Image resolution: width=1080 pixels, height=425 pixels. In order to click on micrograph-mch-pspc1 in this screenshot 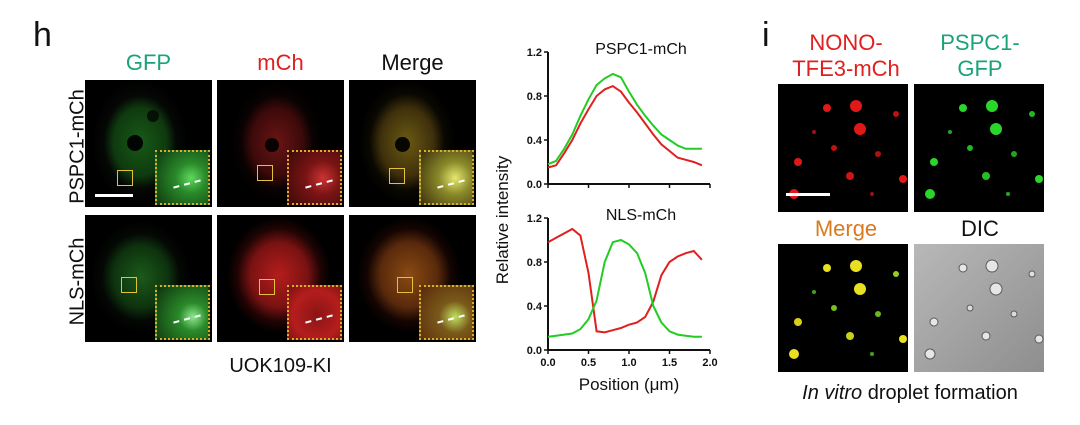, I will do `click(280, 143)`.